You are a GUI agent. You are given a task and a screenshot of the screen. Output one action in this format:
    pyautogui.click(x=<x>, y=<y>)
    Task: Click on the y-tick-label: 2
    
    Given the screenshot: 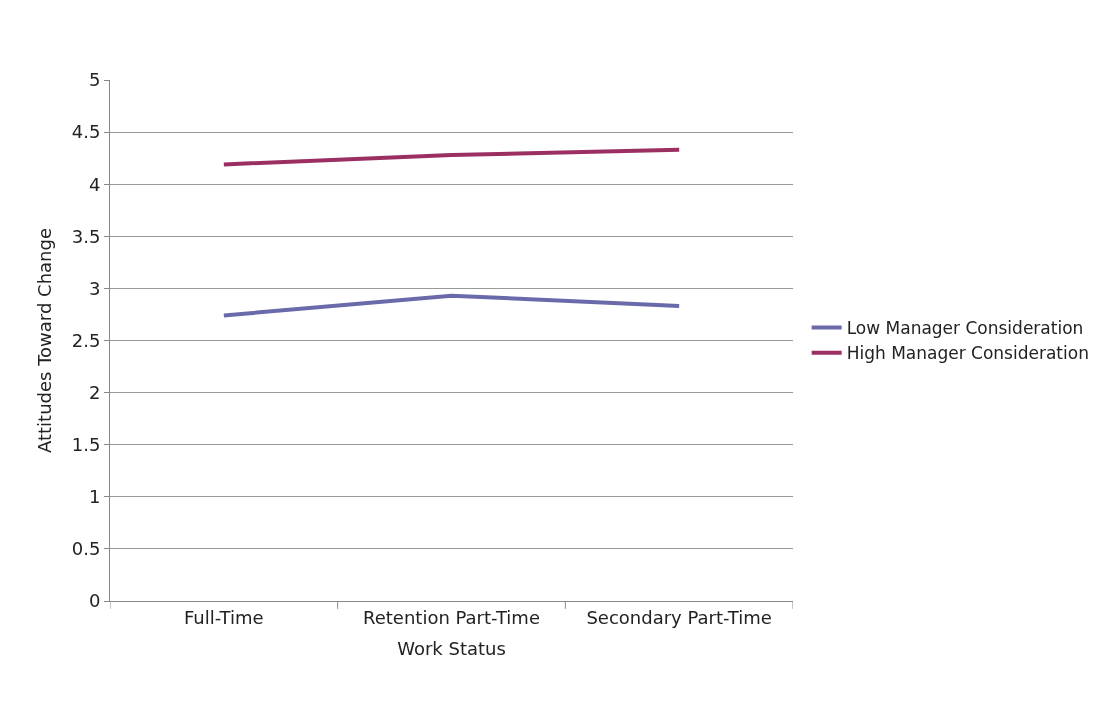 What is the action you would take?
    pyautogui.click(x=94, y=392)
    